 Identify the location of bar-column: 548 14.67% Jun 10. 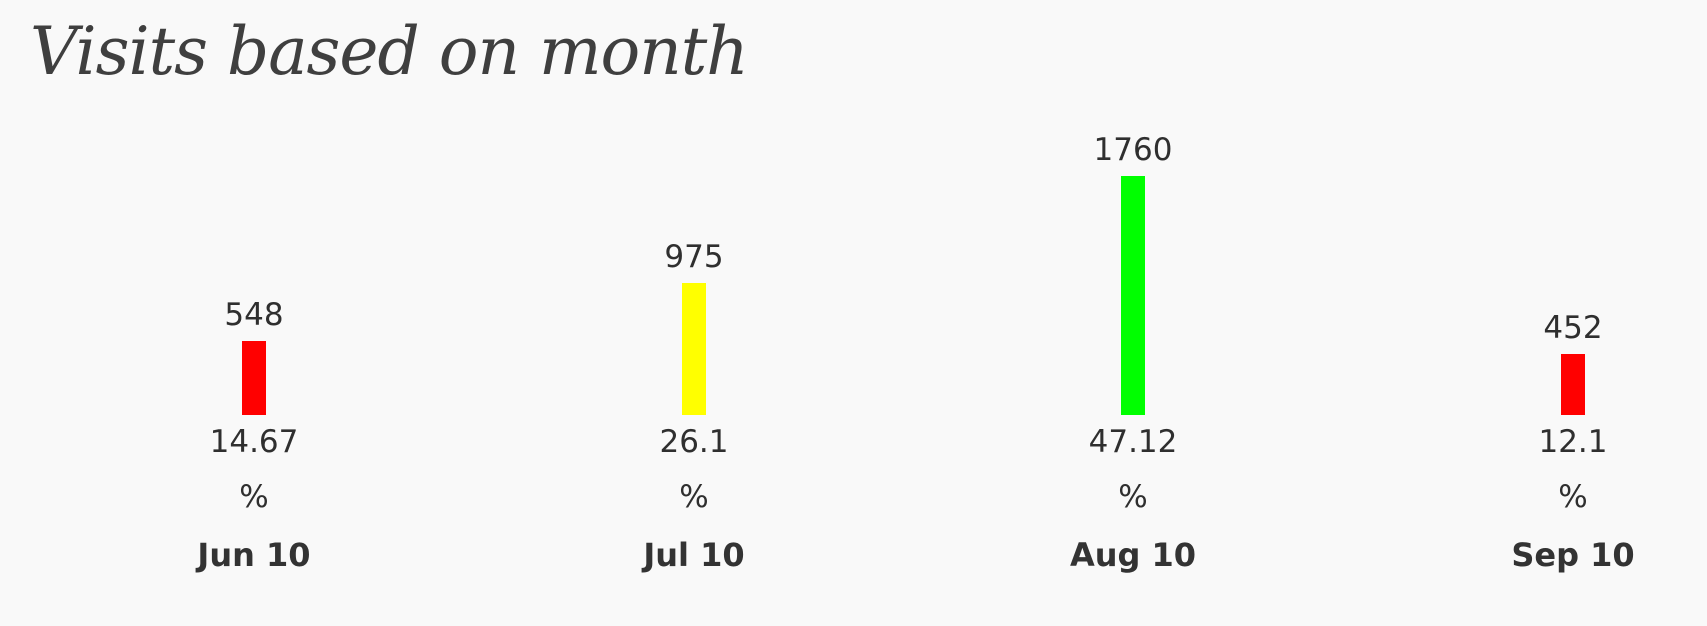
(254, 313).